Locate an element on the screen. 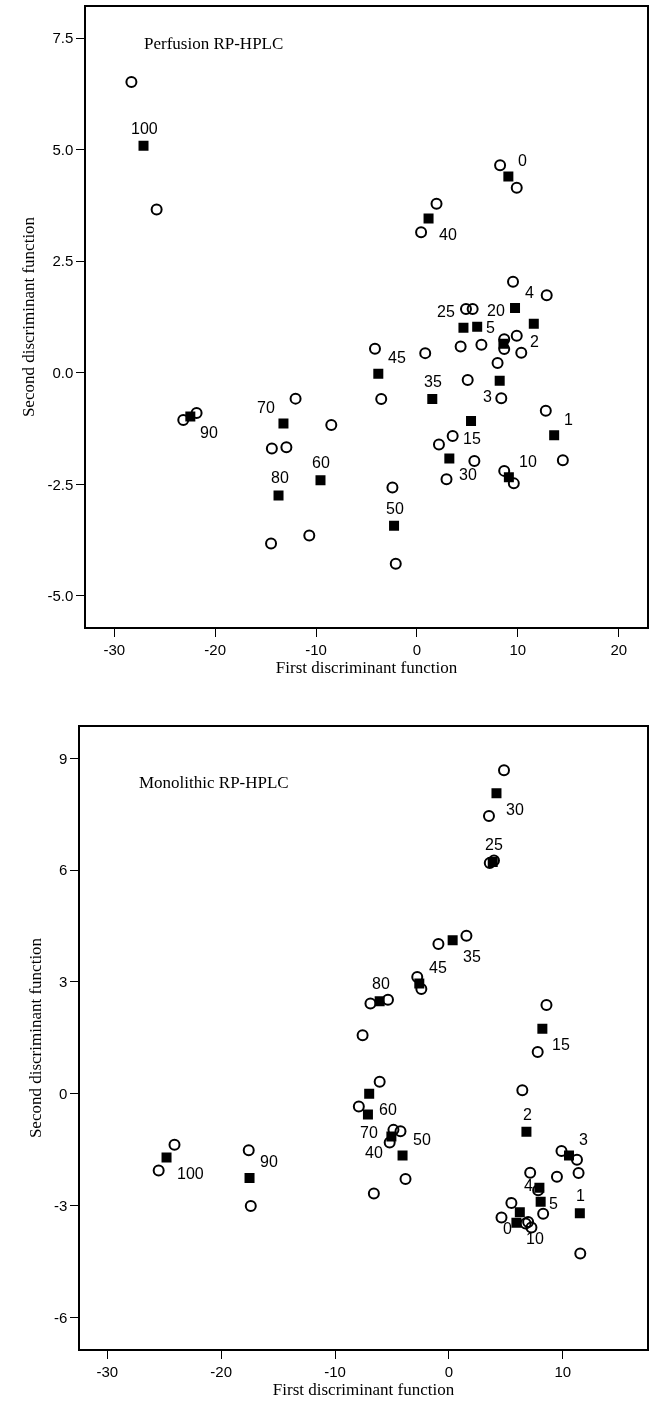 The width and height of the screenshot is (653, 1411). y-tick-label: 5.0 is located at coordinates (63, 149).